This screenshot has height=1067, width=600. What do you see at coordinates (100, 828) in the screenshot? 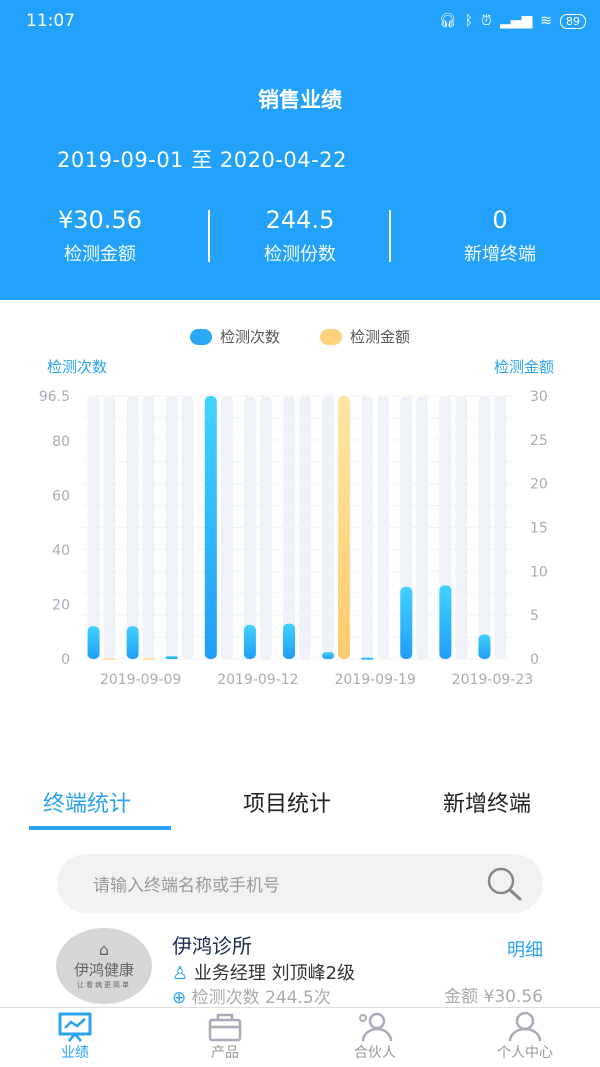
I see `active-tab-indicator` at bounding box center [100, 828].